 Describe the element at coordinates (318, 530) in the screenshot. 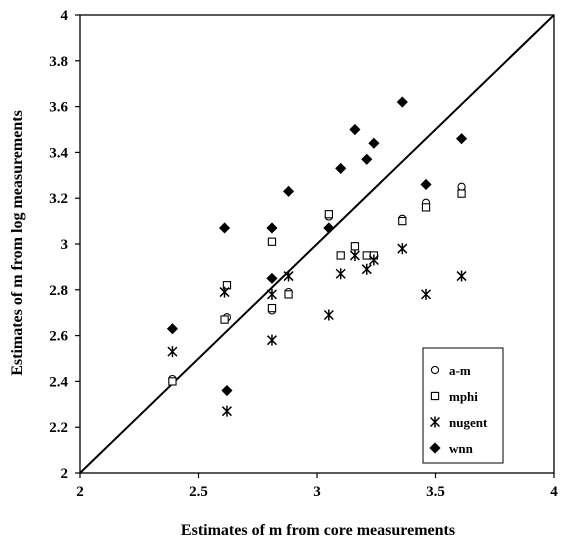

I see `x-axis-title: Estimates of m from core measurements` at that location.